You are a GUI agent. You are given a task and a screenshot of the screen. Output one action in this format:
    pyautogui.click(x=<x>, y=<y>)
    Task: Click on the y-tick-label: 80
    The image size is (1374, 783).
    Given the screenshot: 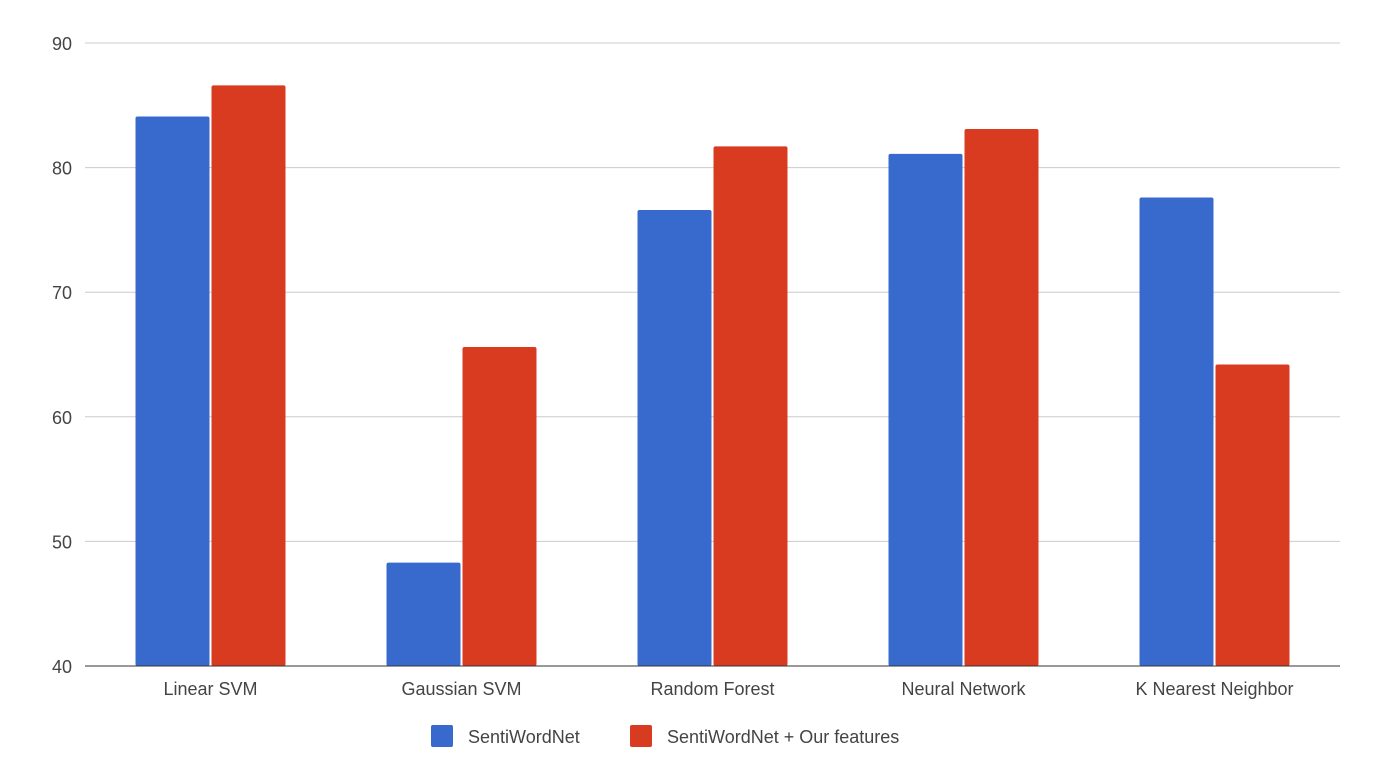 What is the action you would take?
    pyautogui.click(x=62, y=169)
    